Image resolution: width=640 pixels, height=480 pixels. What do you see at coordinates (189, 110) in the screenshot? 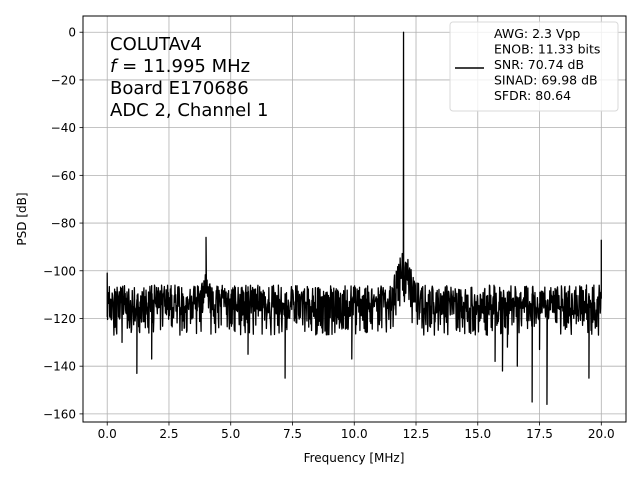
I see `annotation-line: ADC 2, Channel 1` at bounding box center [189, 110].